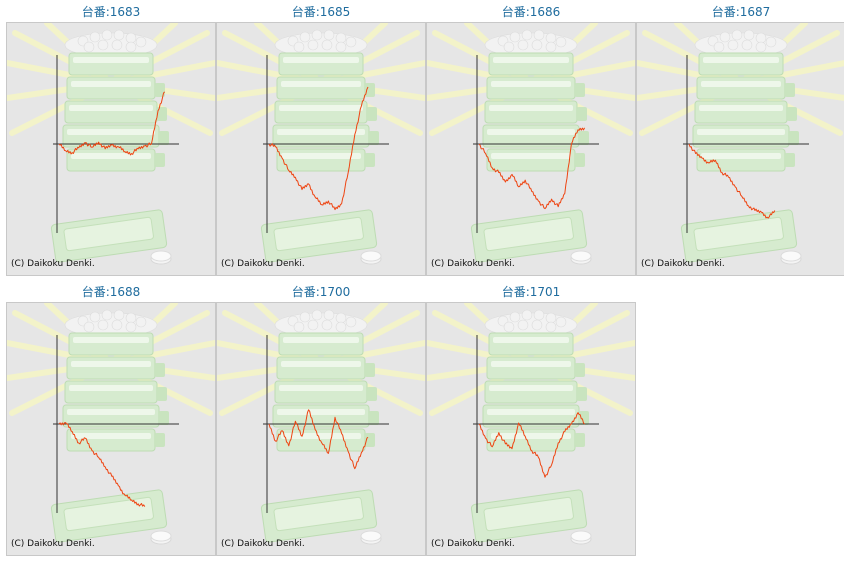  Describe the element at coordinates (321, 12) in the screenshot. I see `machine-number-link: 台番:1685` at that location.